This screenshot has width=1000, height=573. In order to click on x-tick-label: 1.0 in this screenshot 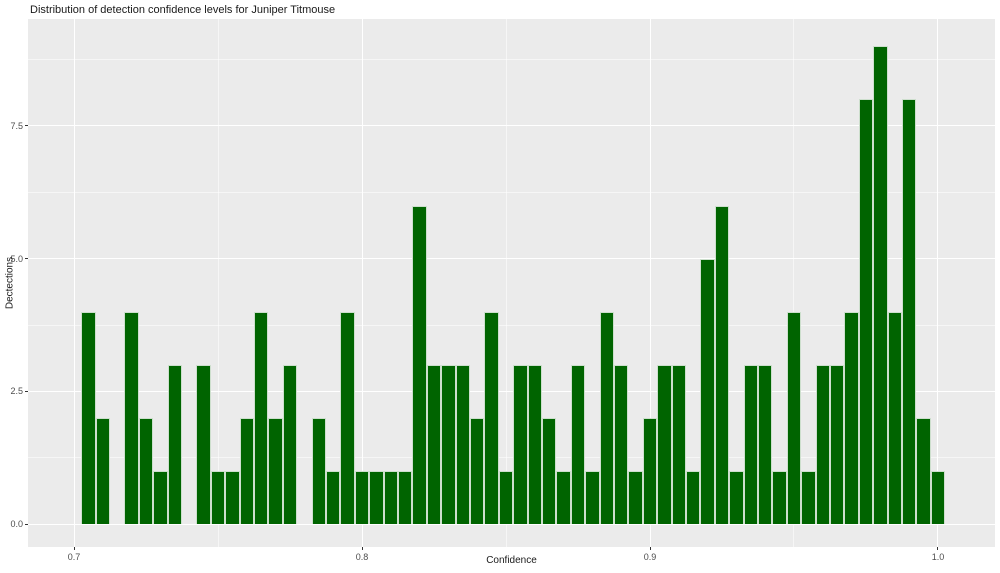, I will do `click(938, 557)`.